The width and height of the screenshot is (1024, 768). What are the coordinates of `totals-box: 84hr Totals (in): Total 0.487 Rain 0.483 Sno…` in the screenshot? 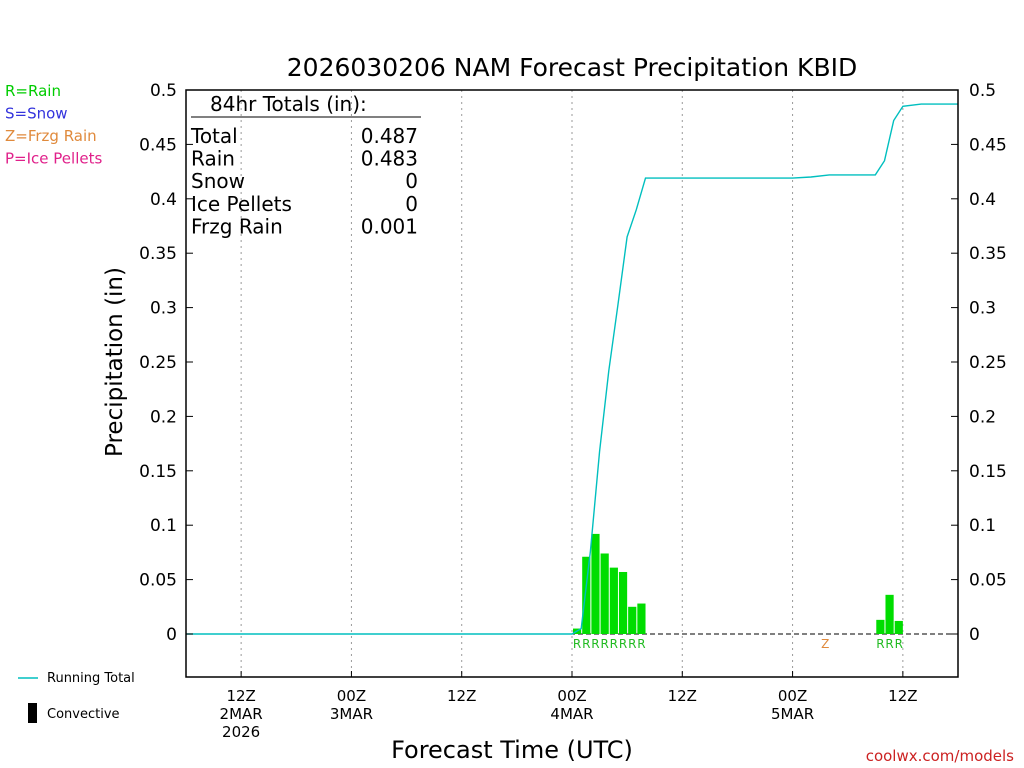 It's located at (305, 165).